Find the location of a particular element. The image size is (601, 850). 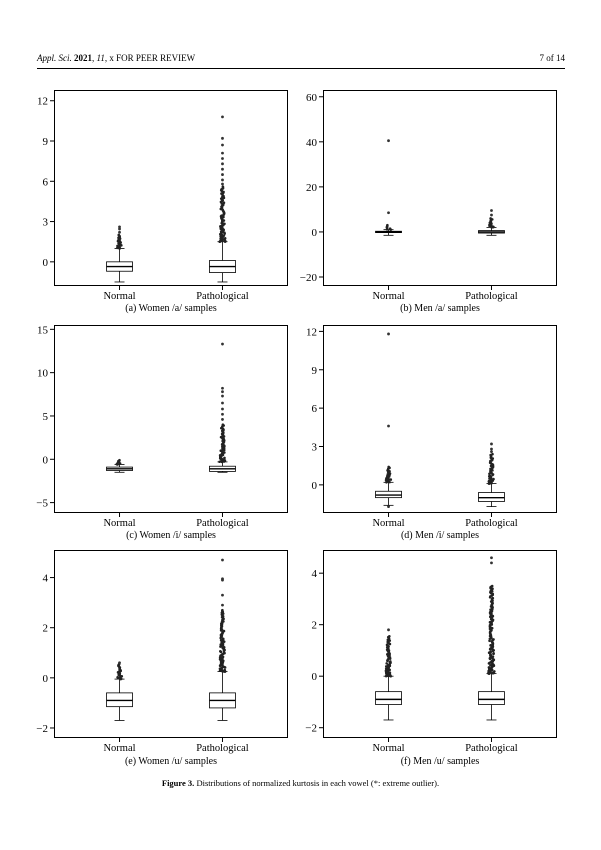

boxplot-panel: 0 3 6 9 12 Normal Pathological is located at coordinates (431, 427).